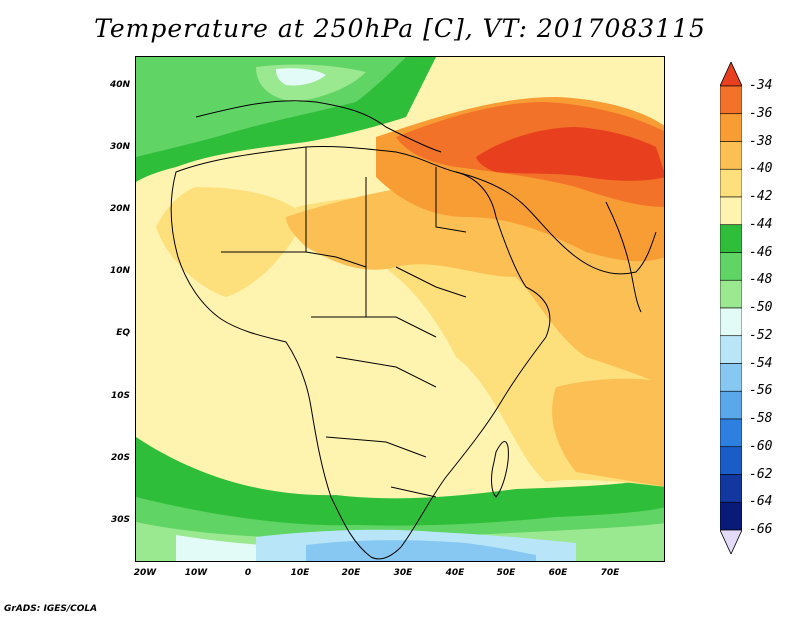  Describe the element at coordinates (145, 573) in the screenshot. I see `lon-label-20w: 20W` at that location.